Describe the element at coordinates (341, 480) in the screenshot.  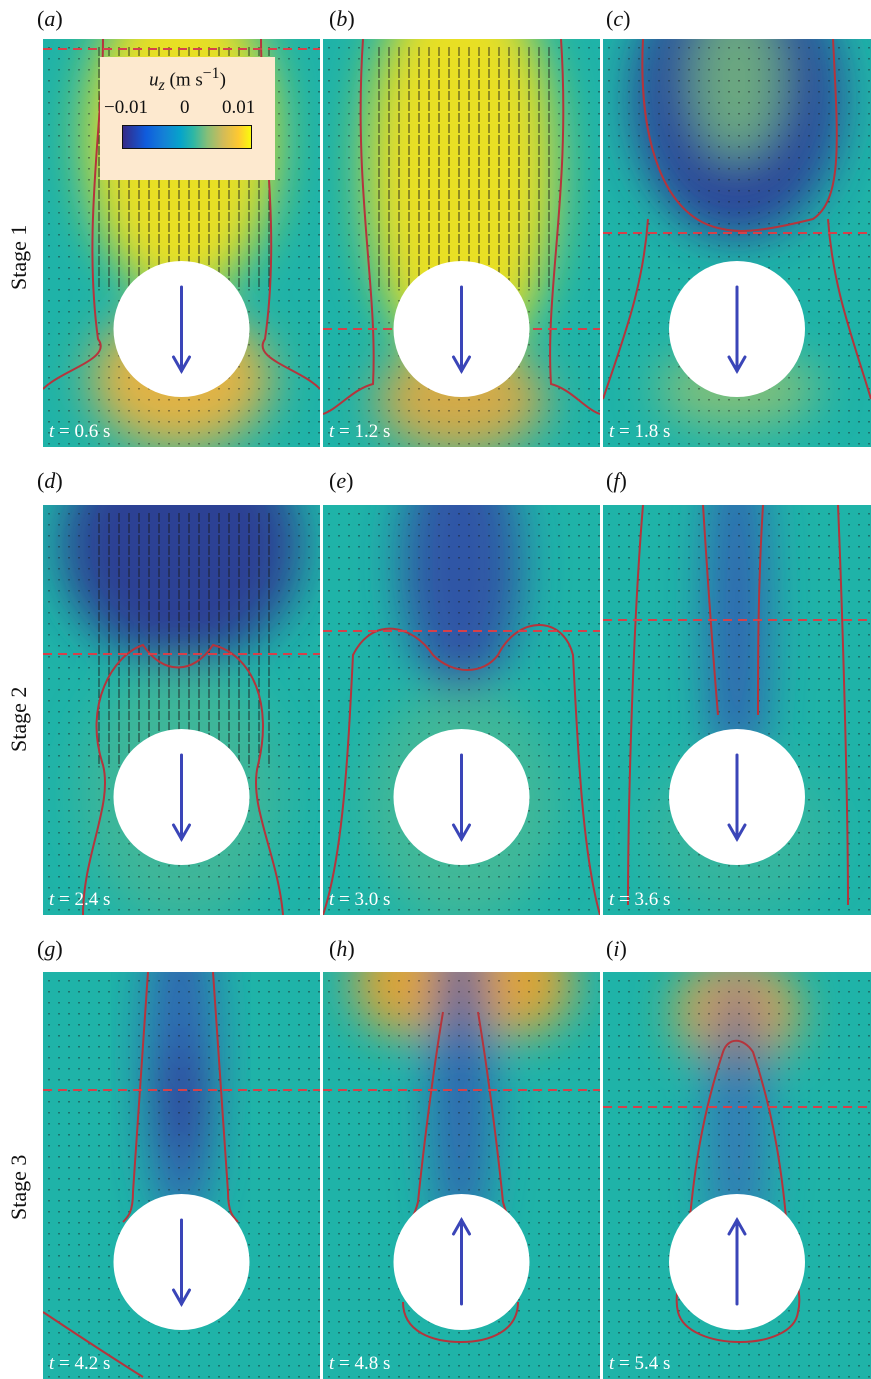
I see `panel-letter-e: (e)` at that location.